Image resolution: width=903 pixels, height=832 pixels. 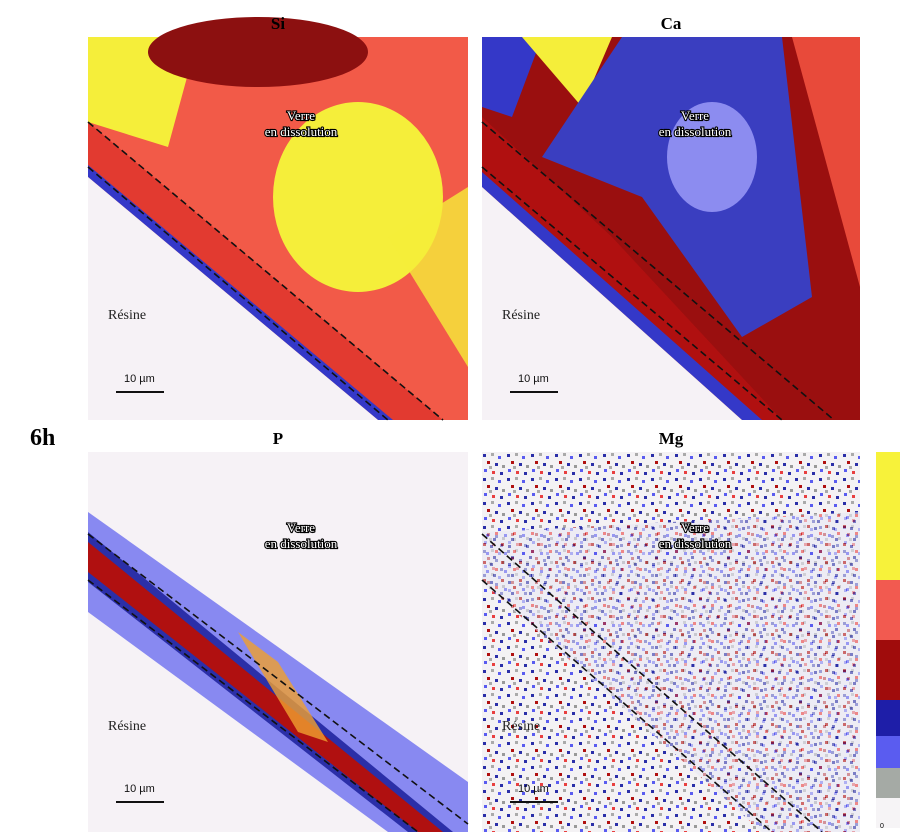 I want to click on panel-title: P, so click(x=278, y=438).